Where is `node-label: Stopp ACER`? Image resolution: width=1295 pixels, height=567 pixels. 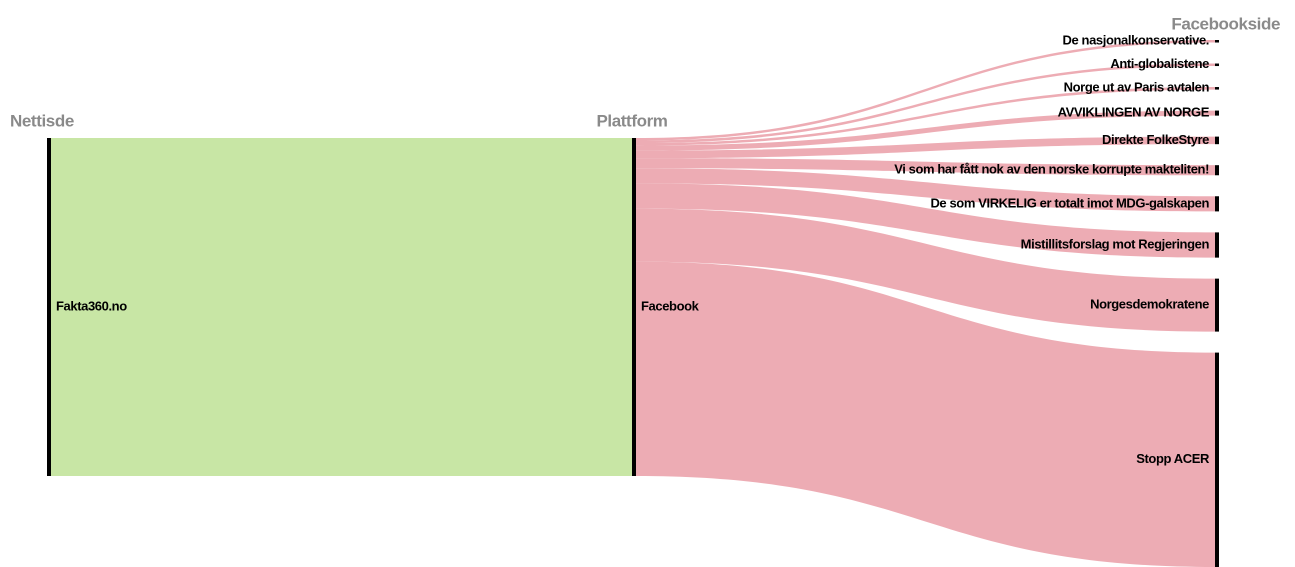
node-label: Stopp ACER is located at coordinates (1173, 458).